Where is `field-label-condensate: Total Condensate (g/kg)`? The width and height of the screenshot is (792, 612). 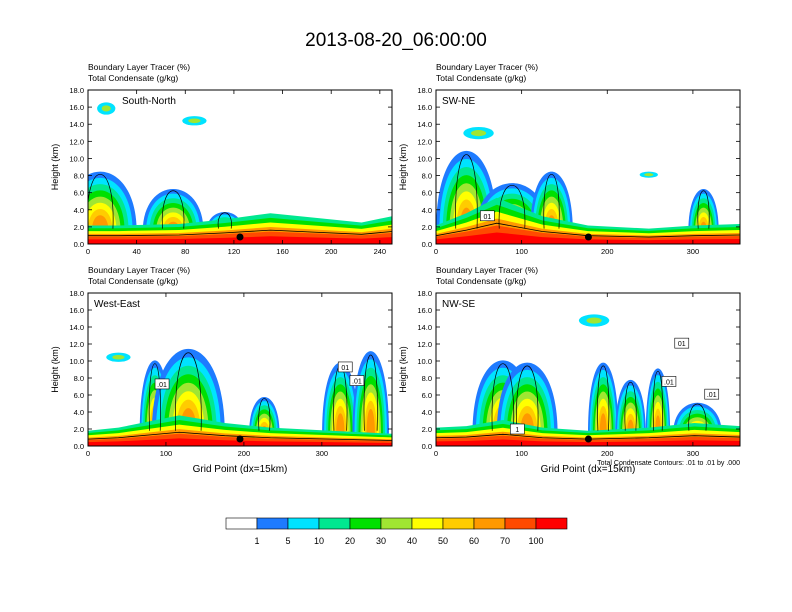
field-label-condensate: Total Condensate (g/kg) is located at coordinates (481, 281).